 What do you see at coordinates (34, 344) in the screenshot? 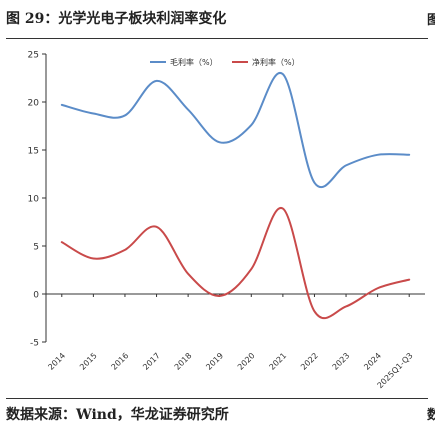
I see `y-tick-label: -5` at bounding box center [34, 344].